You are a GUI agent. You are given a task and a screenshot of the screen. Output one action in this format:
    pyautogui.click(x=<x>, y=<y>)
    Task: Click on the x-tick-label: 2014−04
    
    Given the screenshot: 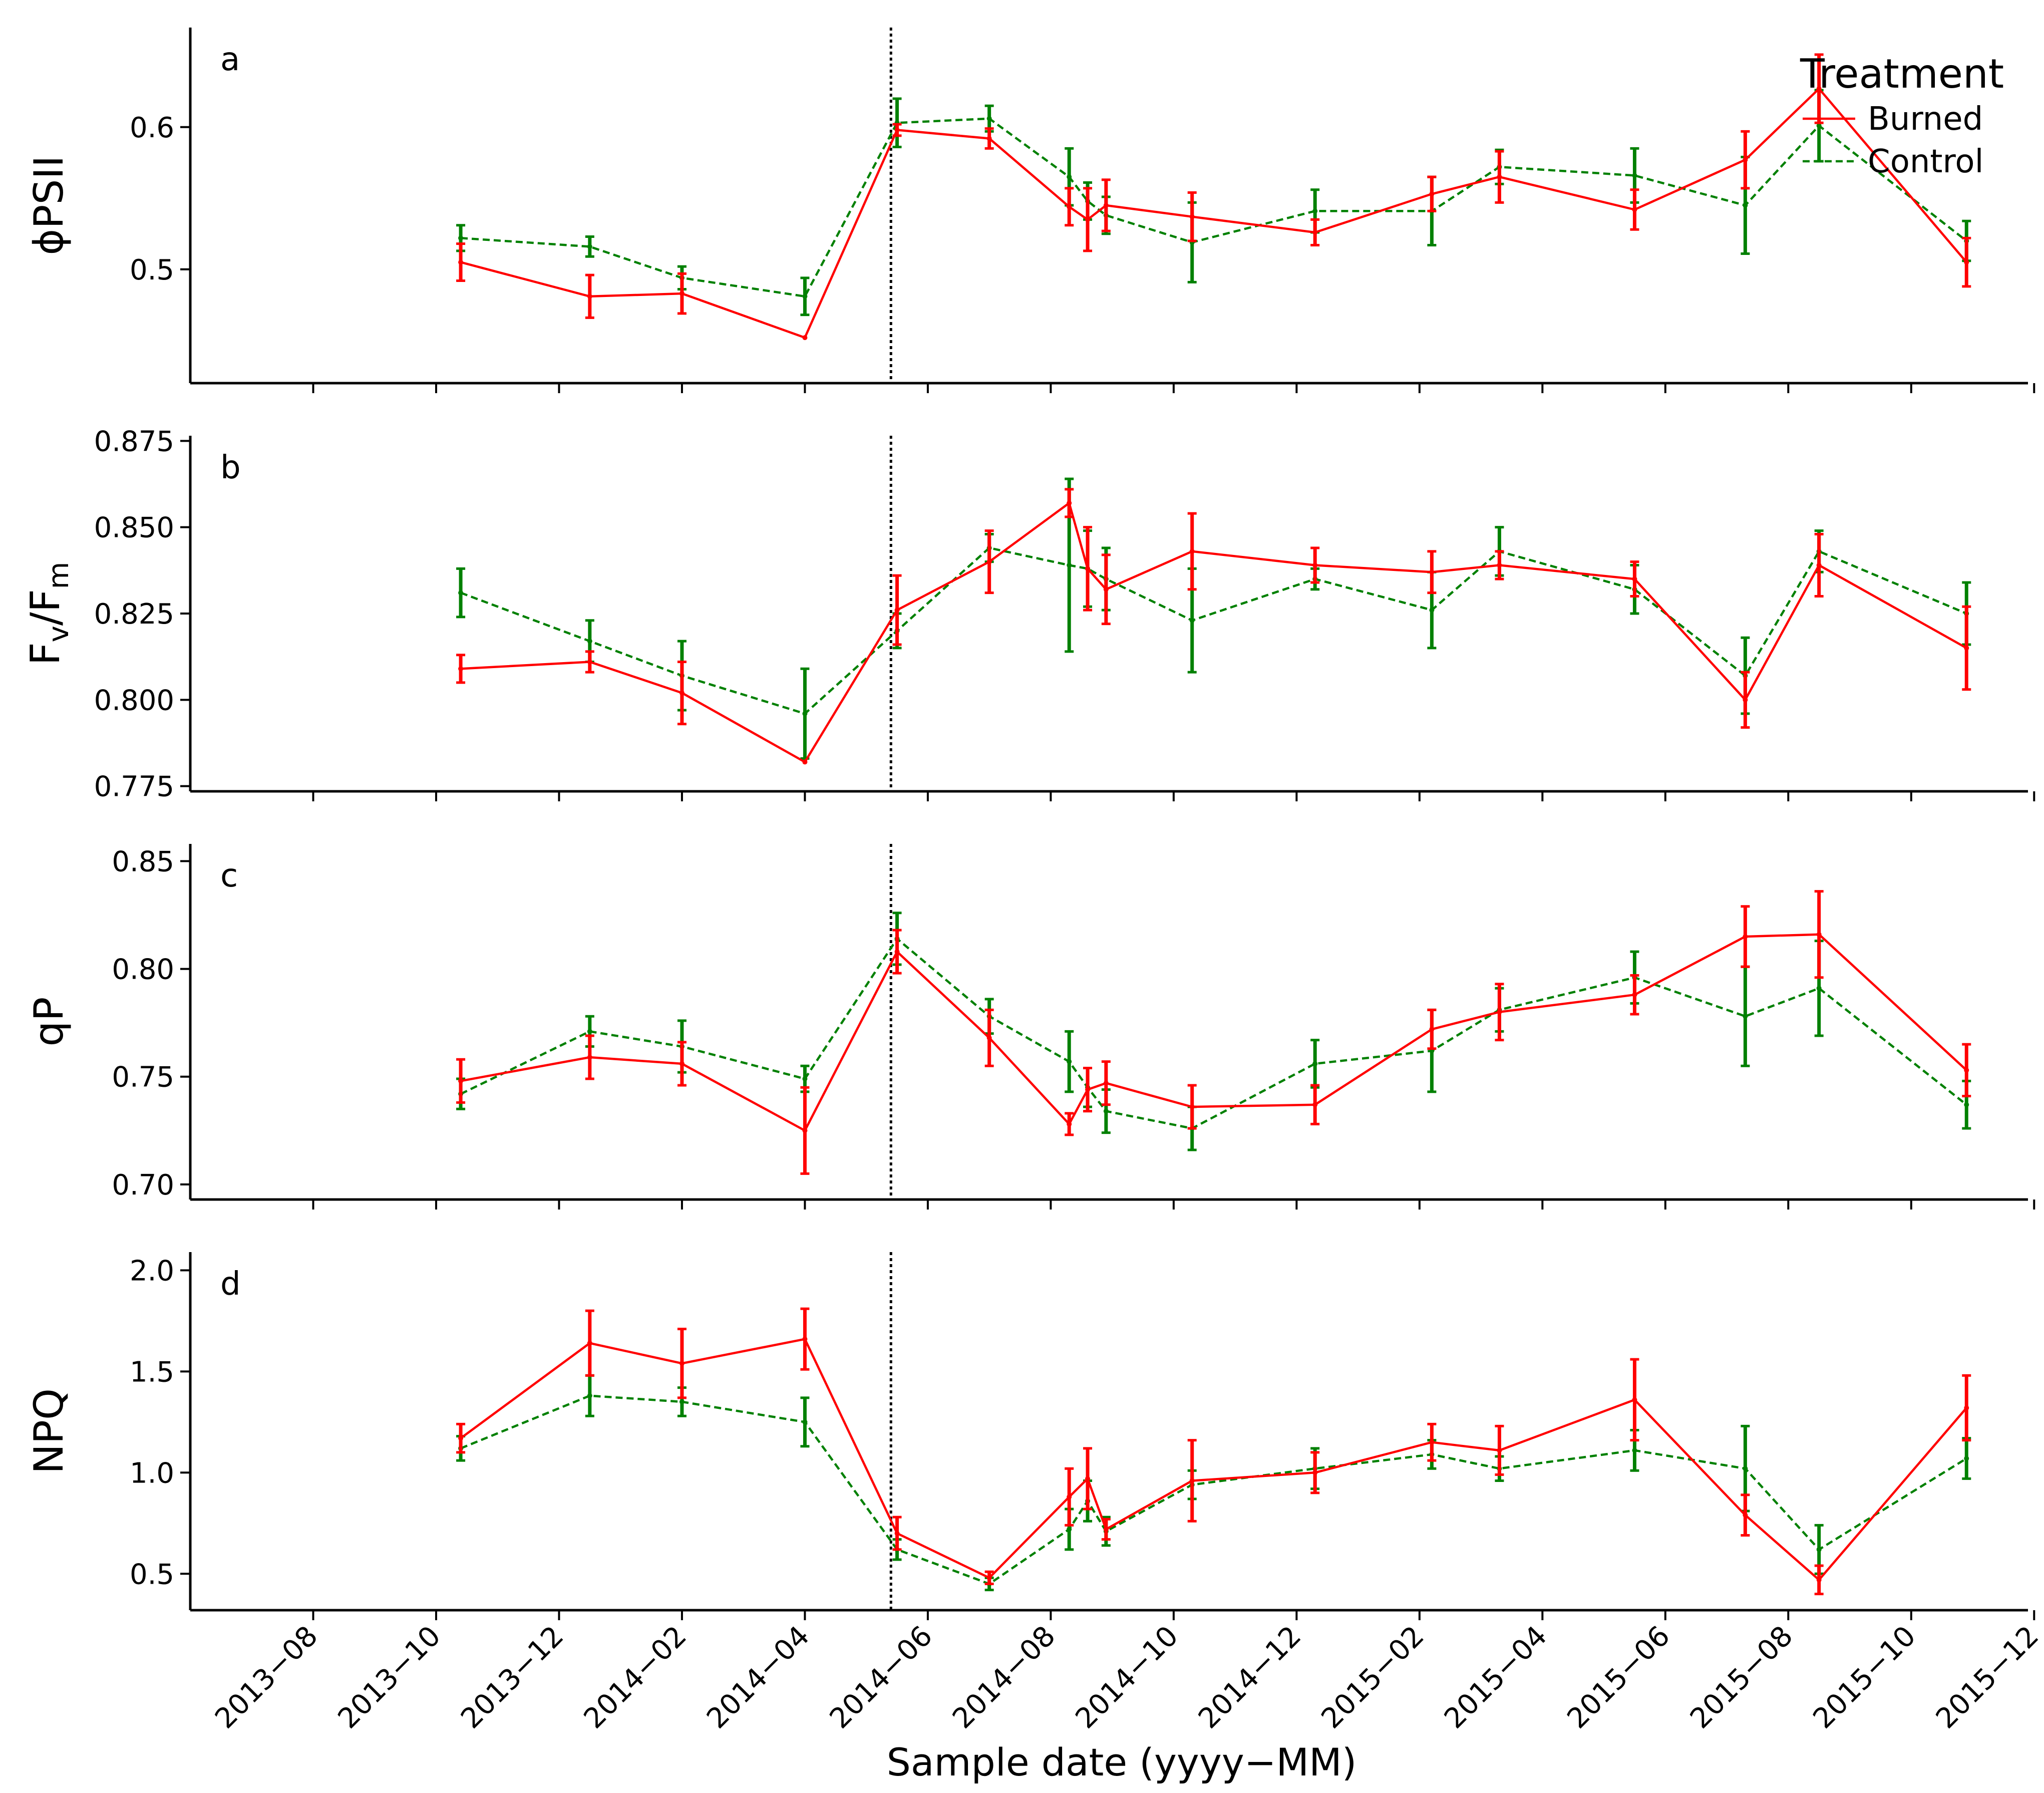 What is the action you would take?
    pyautogui.click(x=758, y=1677)
    